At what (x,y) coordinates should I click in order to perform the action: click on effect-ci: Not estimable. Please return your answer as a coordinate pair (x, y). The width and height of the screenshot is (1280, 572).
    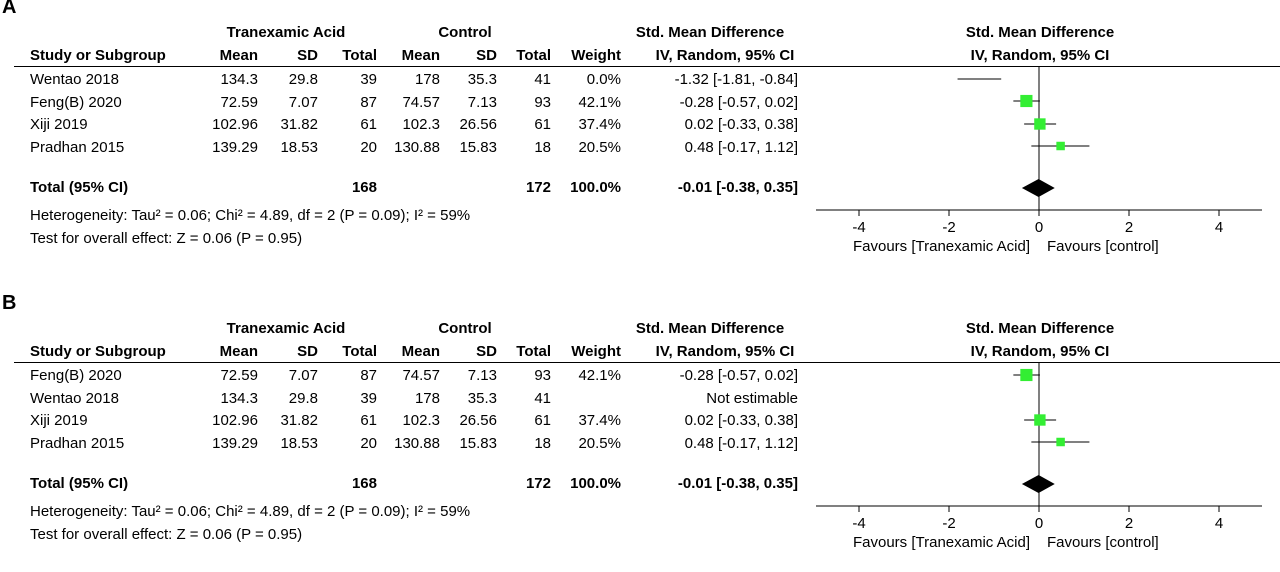
    Looking at the image, I should click on (752, 398).